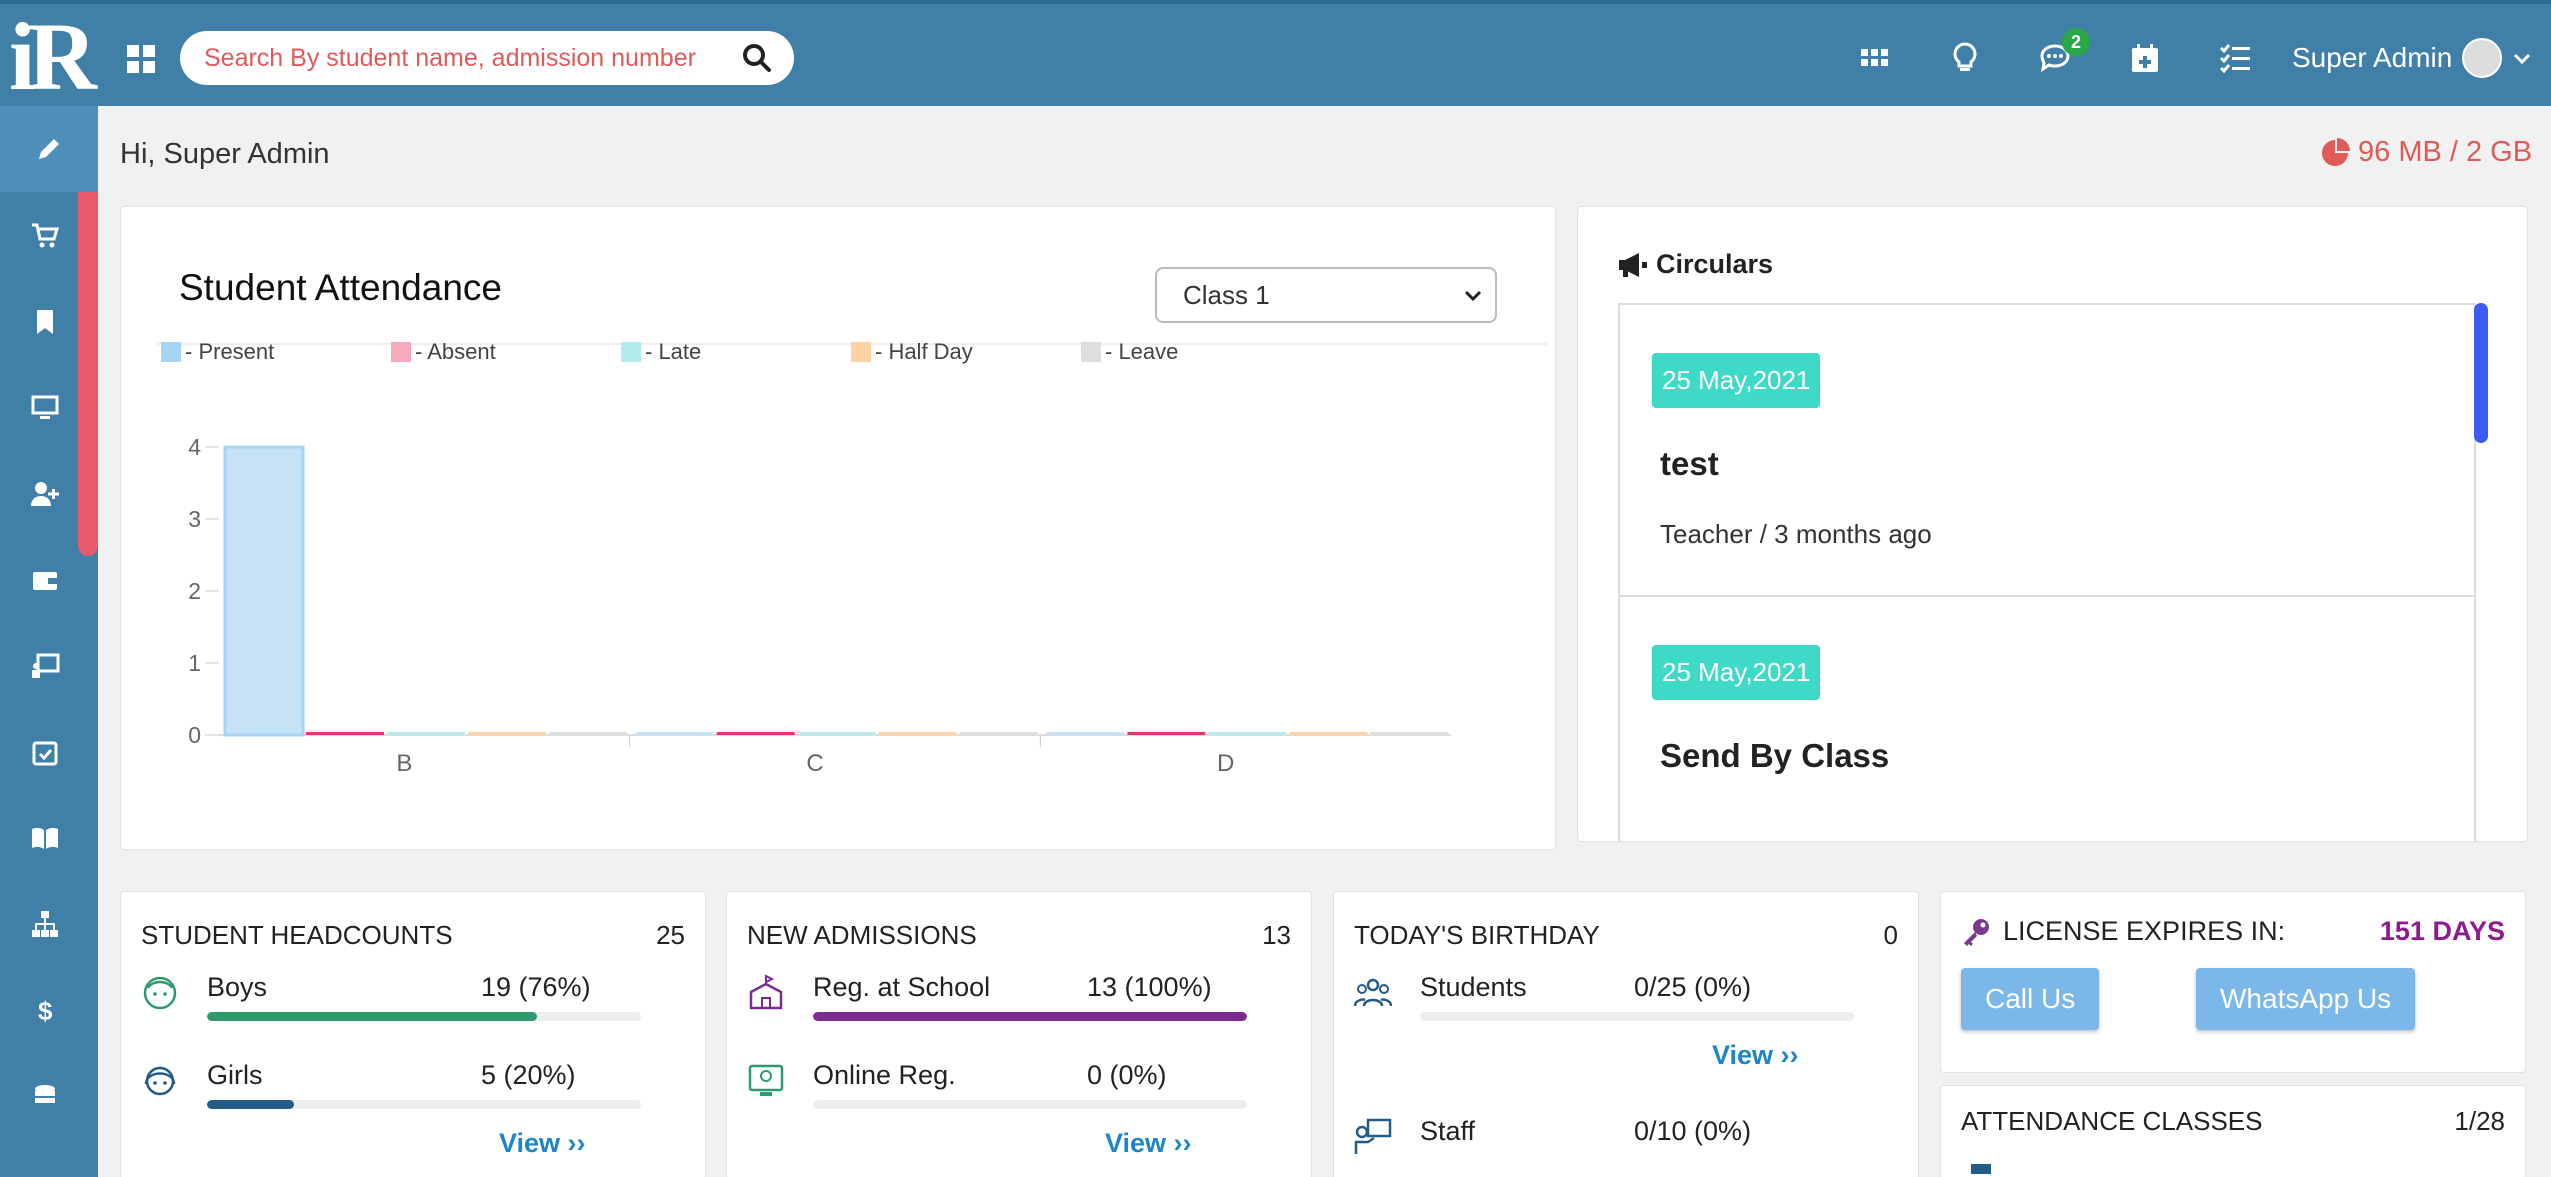 The height and width of the screenshot is (1177, 2551). I want to click on bookmark-icon, so click(45, 322).